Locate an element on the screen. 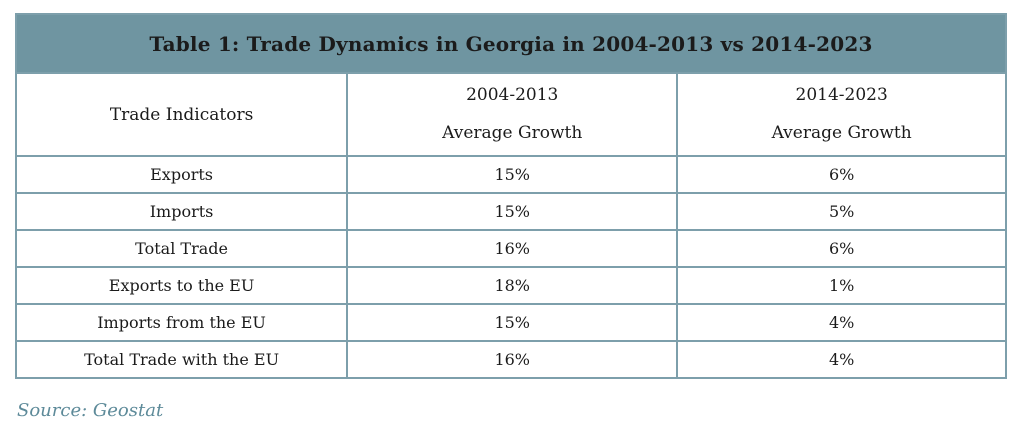 The image size is (1024, 447). table-row-imports-eu: Imports from the EU 15% 4% is located at coordinates (510, 322).